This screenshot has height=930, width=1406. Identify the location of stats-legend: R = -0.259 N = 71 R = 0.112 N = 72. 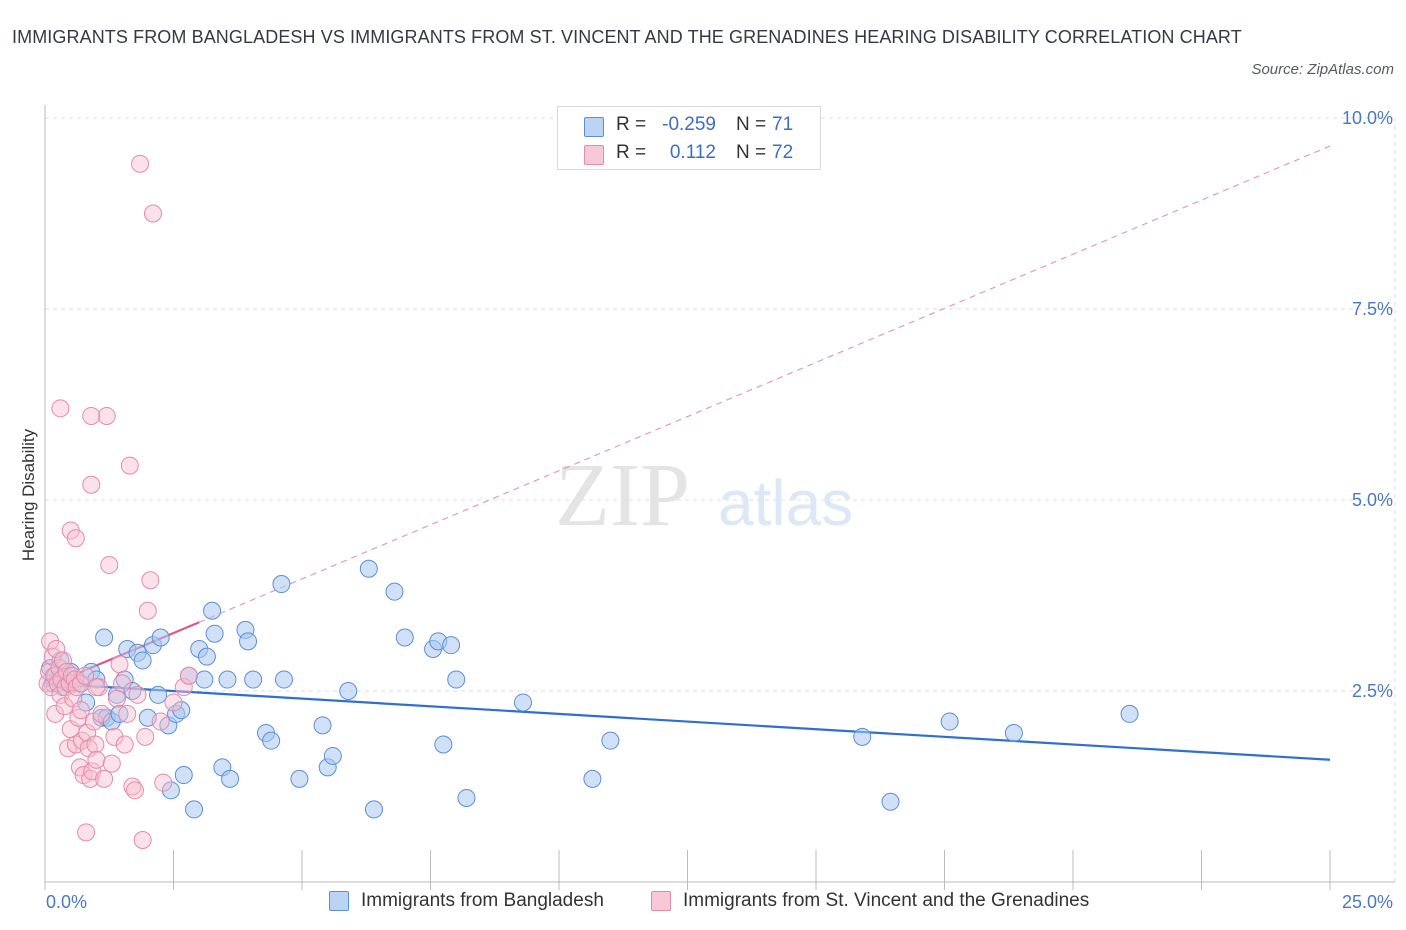
(689, 138).